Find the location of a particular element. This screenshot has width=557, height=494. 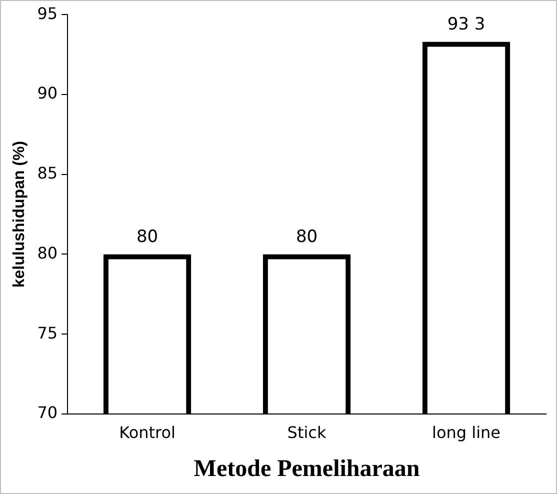

x-tick-label: Kontrol is located at coordinates (147, 432).